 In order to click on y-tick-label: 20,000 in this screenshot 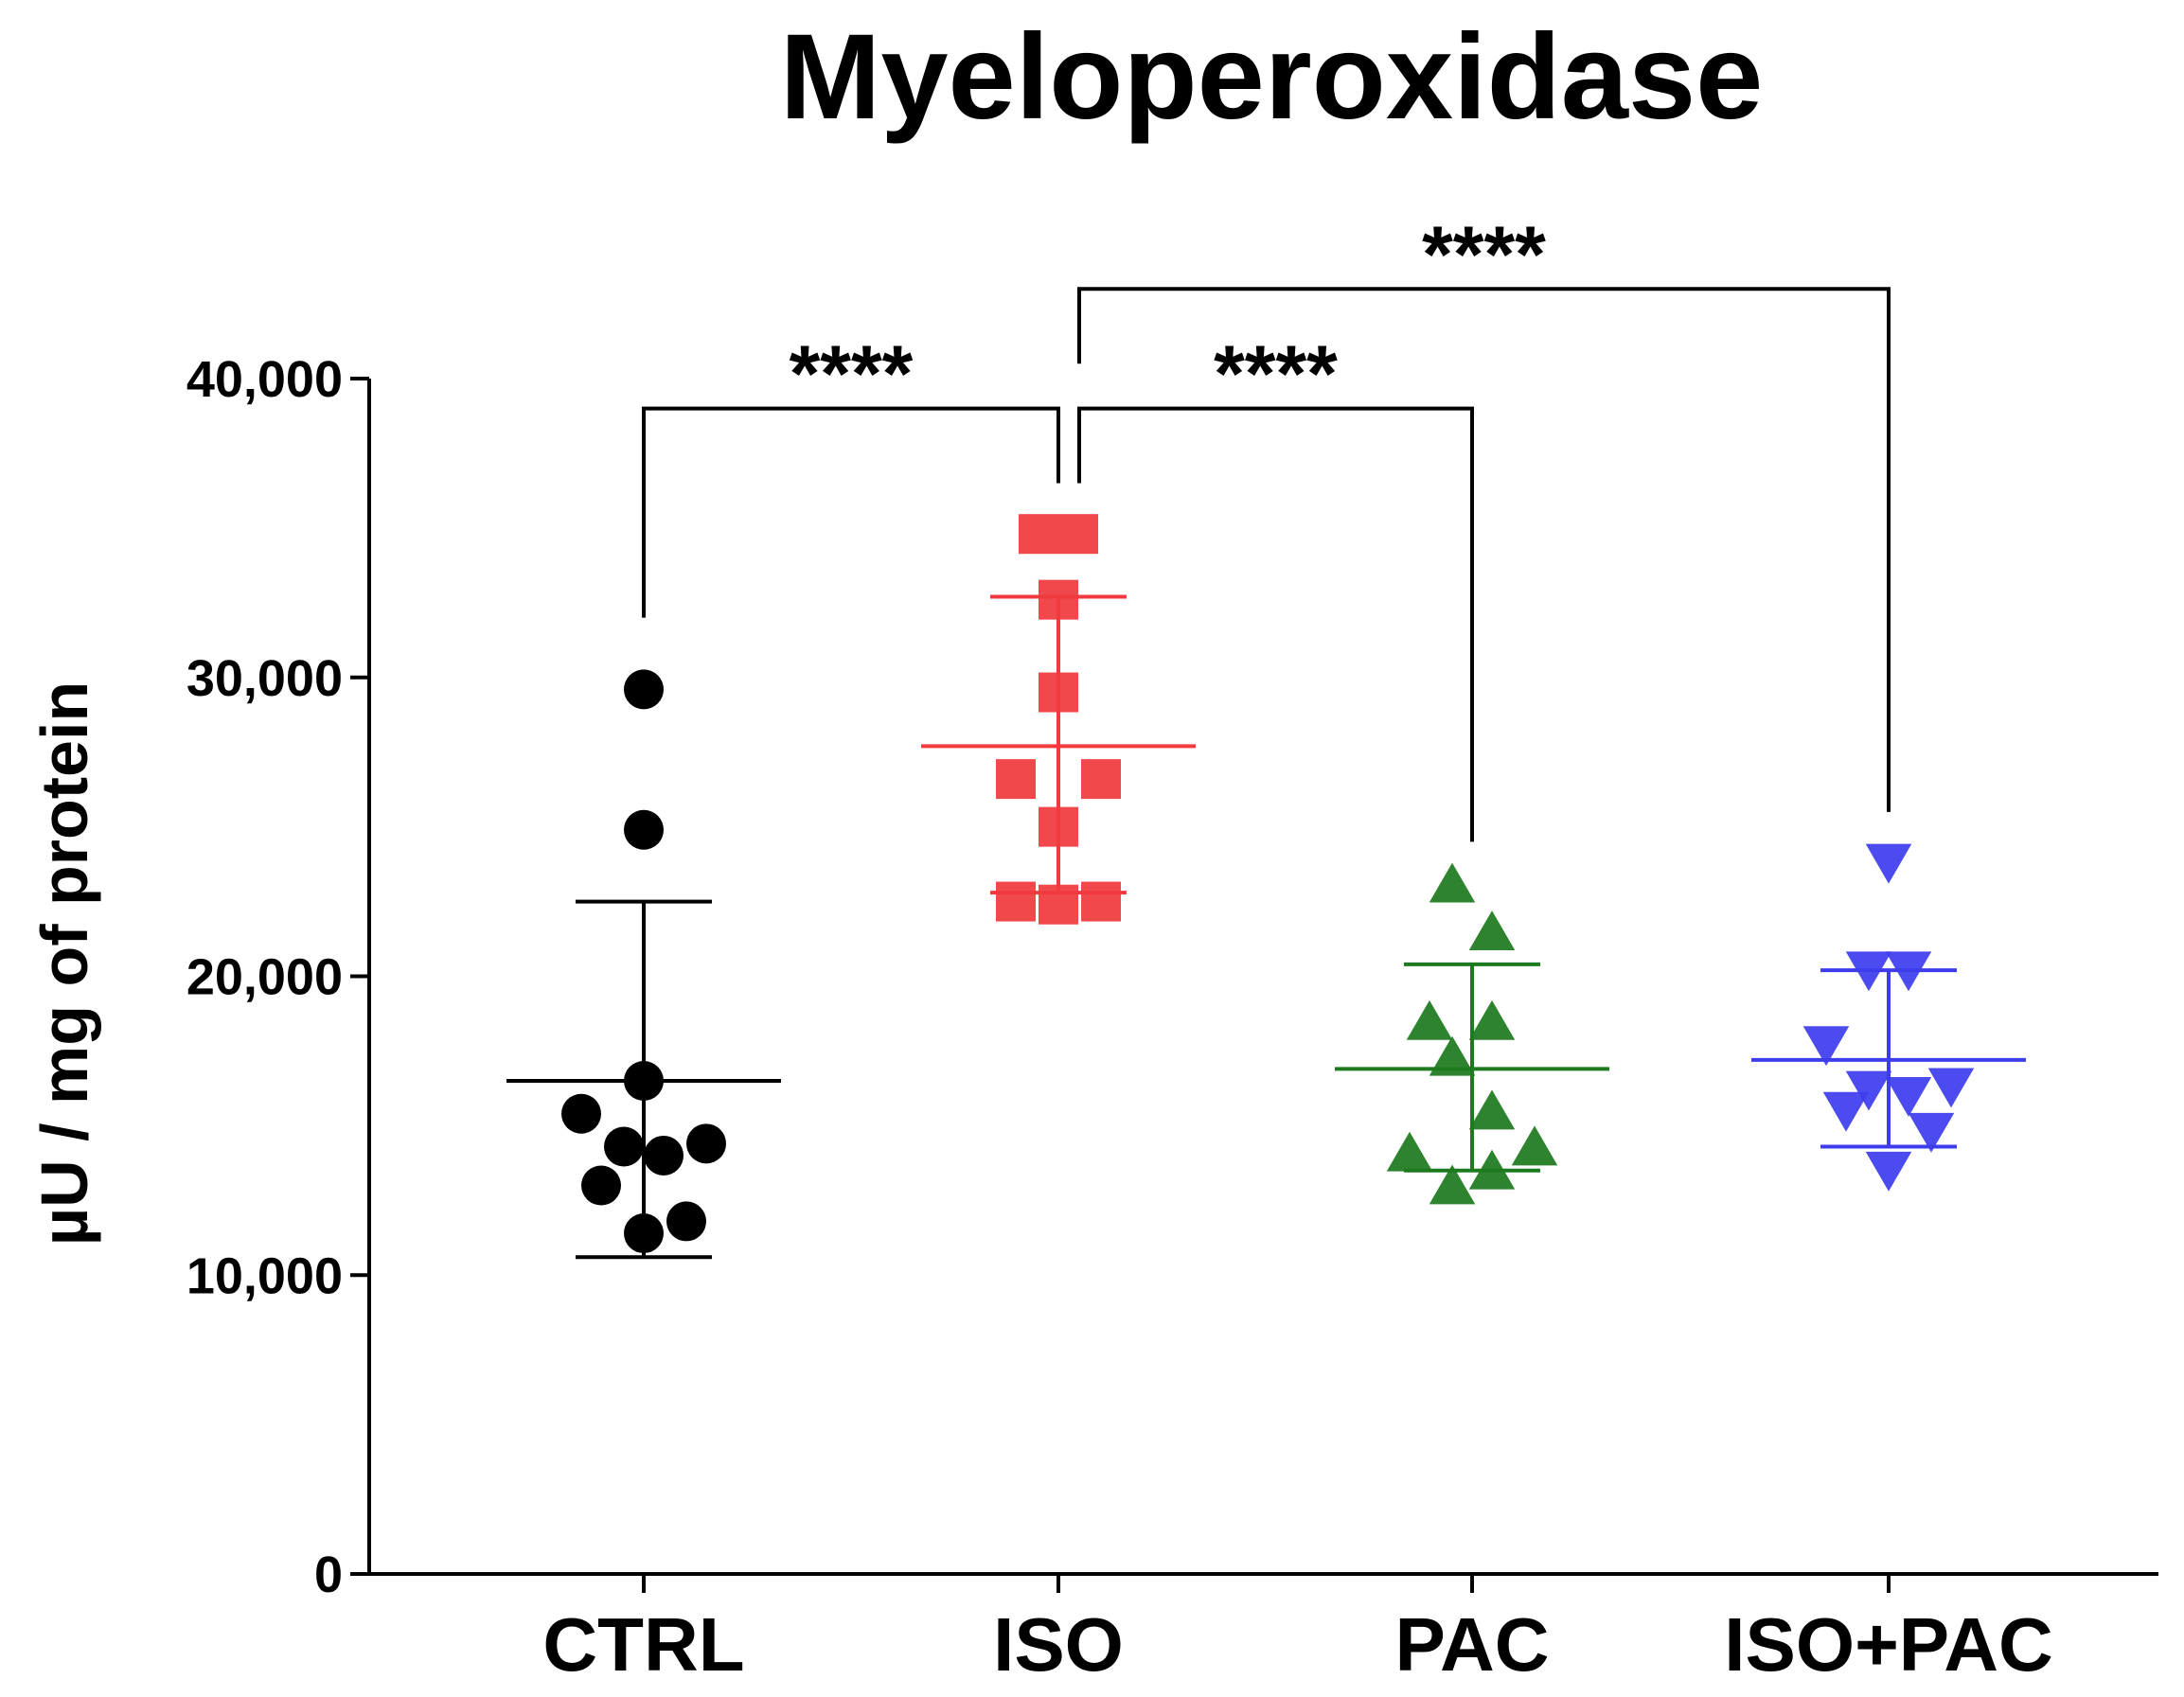, I will do `click(265, 977)`.